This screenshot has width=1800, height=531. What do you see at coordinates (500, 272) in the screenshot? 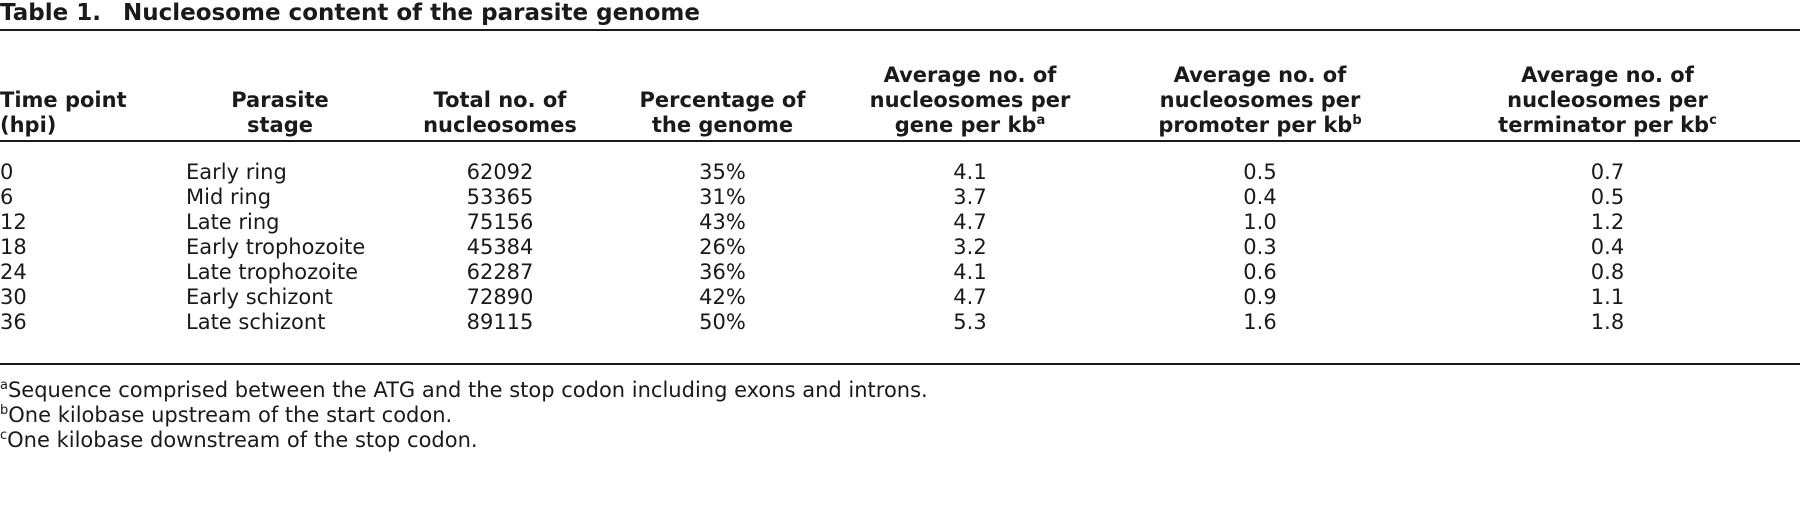
I see `cell-total-nucleosomes: 62287` at bounding box center [500, 272].